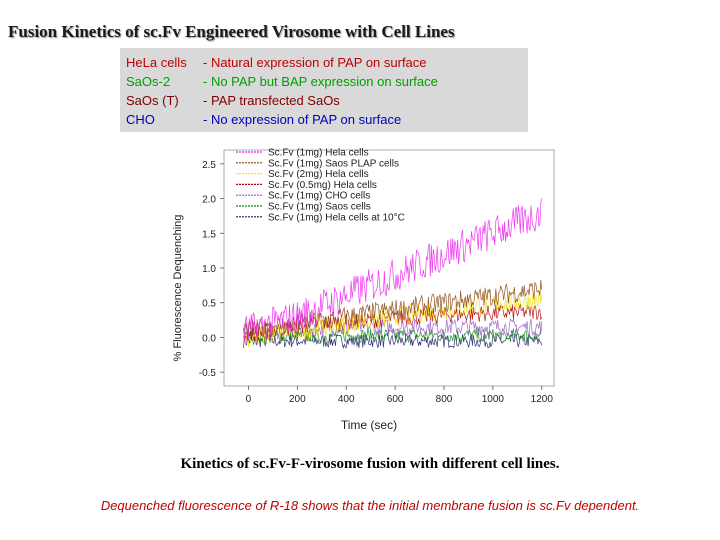 This screenshot has height=540, width=720. What do you see at coordinates (209, 200) in the screenshot?
I see `y-tick-label: 2.0` at bounding box center [209, 200].